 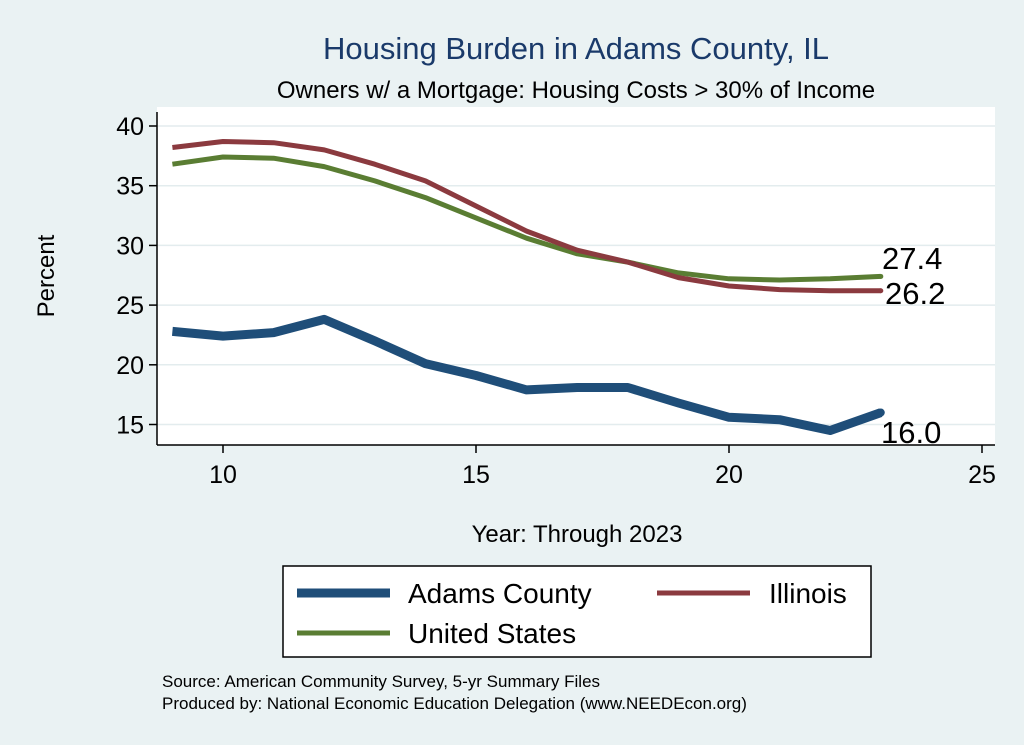 What do you see at coordinates (500, 593) in the screenshot?
I see `legend-label-adams-county: Adams County` at bounding box center [500, 593].